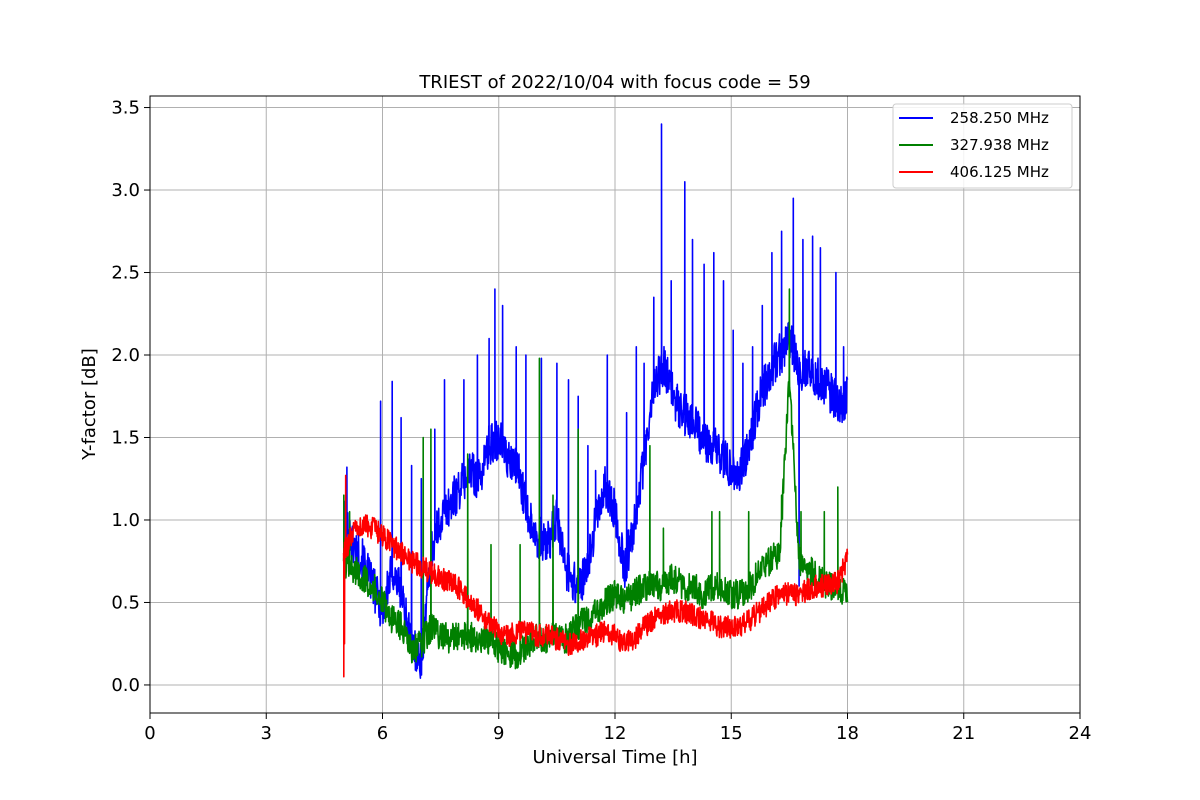  Describe the element at coordinates (731, 733) in the screenshot. I see `x-tick-label: 15` at that location.